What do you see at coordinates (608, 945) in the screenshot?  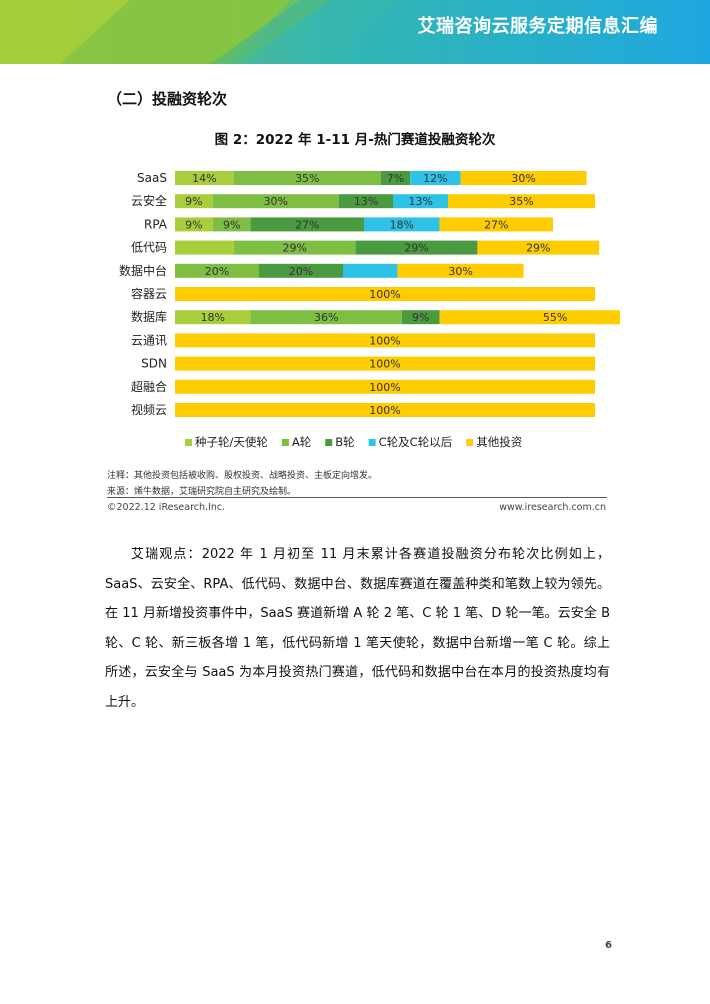 I see `page-number: 6` at bounding box center [608, 945].